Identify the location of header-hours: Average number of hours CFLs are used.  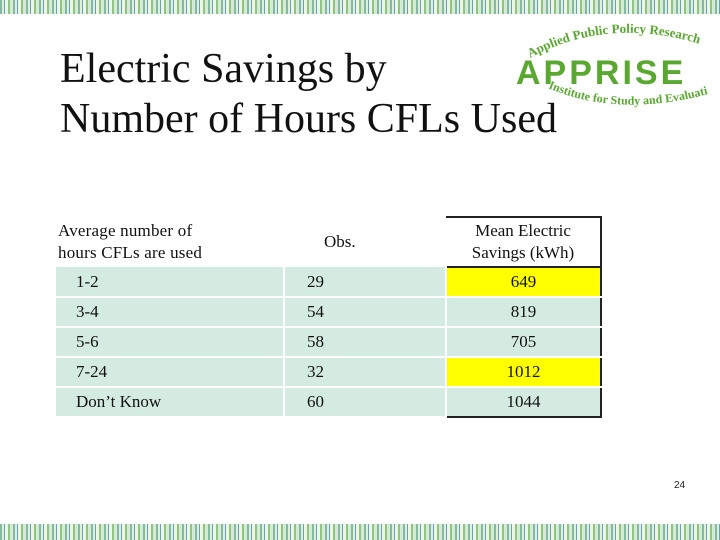
(170, 242).